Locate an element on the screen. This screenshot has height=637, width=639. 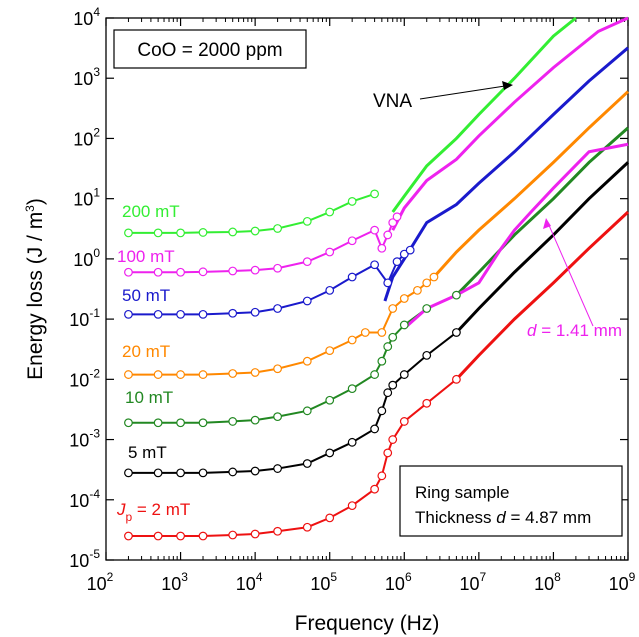
x-tick-label: 10⁸ is located at coordinates (547, 582).